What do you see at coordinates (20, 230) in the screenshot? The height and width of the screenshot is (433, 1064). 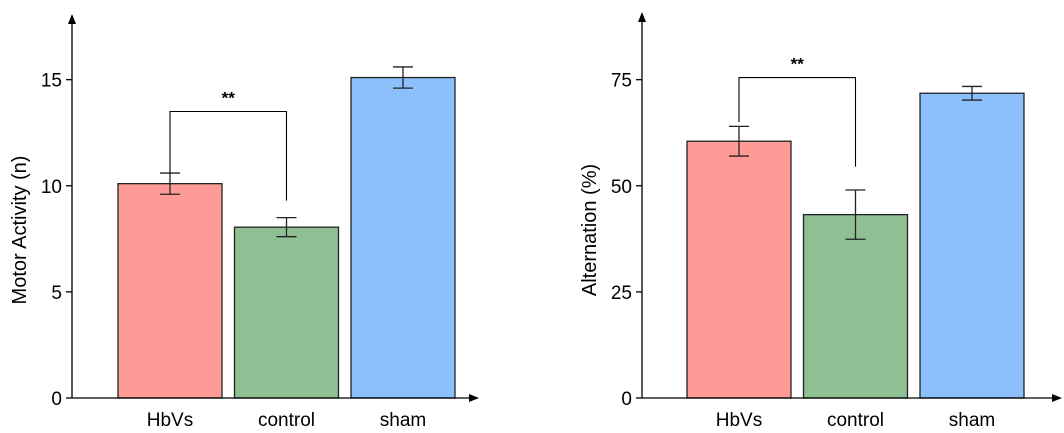 I see `y-axis-title: Motor Activity (n)` at bounding box center [20, 230].